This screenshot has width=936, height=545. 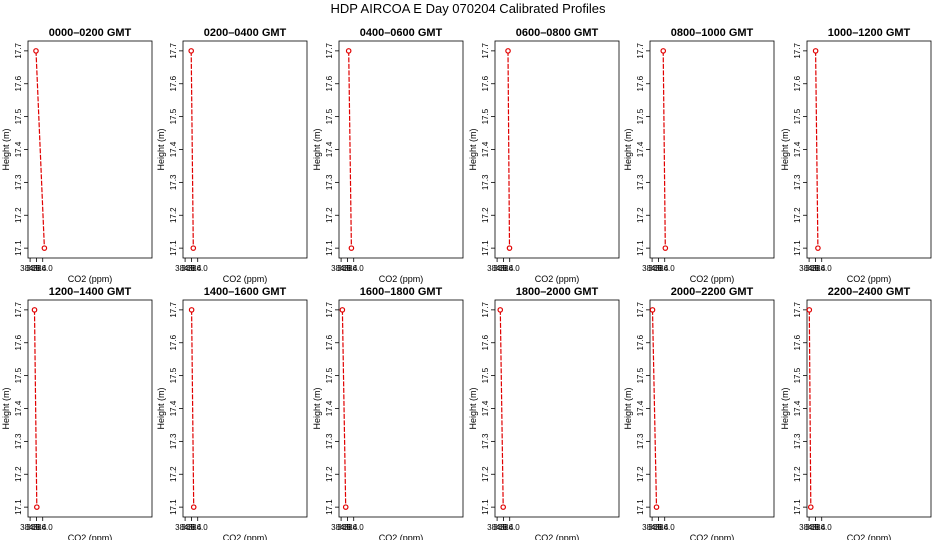 I want to click on panel-title: 1600–1800 GMT, so click(x=401, y=292).